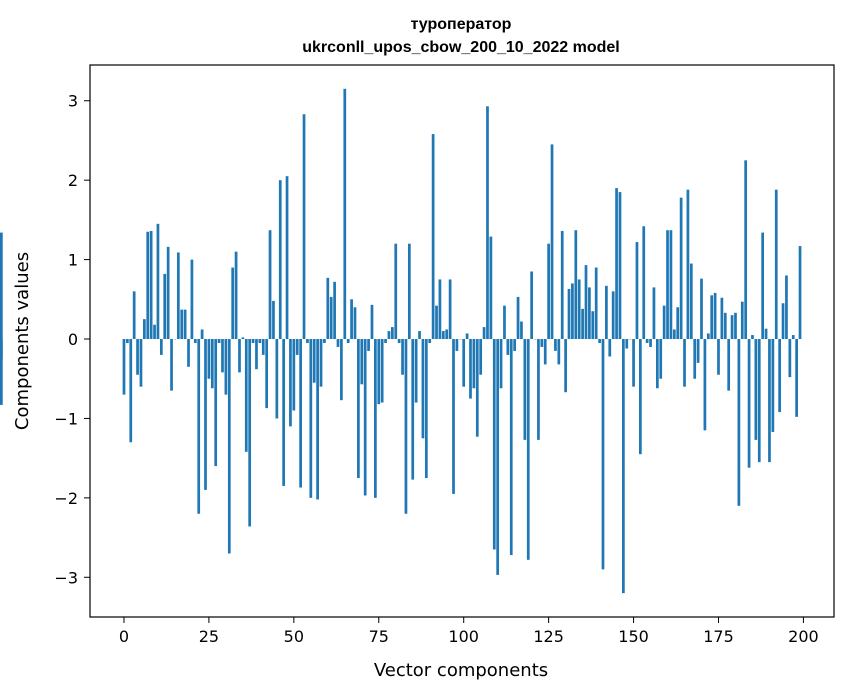 This screenshot has width=847, height=696. Describe the element at coordinates (803, 636) in the screenshot. I see `x-tick-label: 200` at that location.